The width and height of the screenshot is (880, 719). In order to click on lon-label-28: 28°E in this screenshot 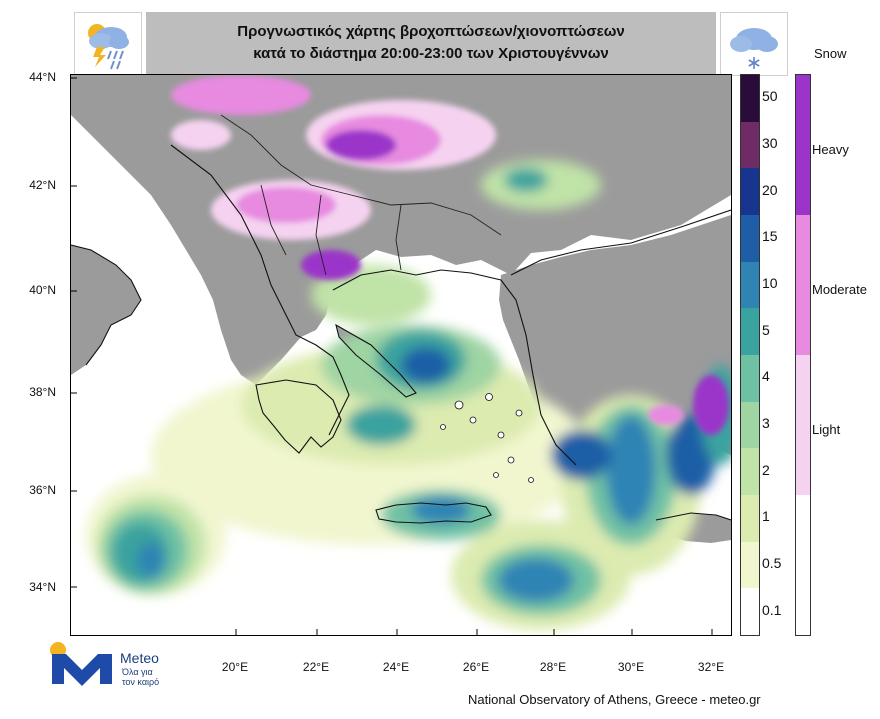, I will do `click(553, 667)`.